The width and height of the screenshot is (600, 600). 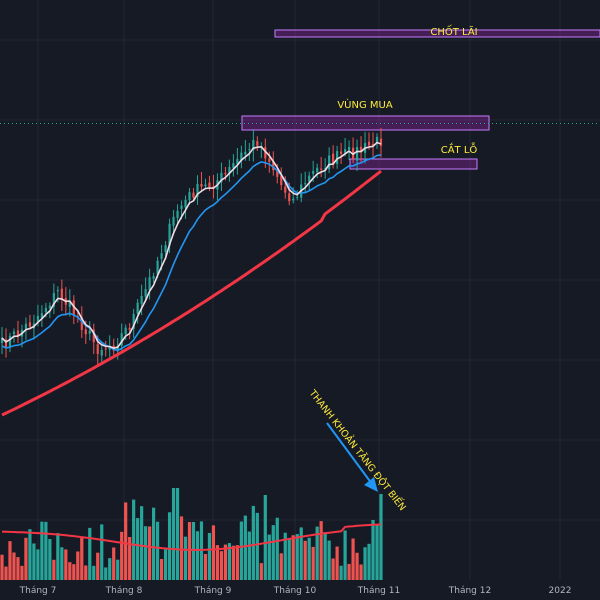 I want to click on annotation-arrow, so click(x=349, y=453).